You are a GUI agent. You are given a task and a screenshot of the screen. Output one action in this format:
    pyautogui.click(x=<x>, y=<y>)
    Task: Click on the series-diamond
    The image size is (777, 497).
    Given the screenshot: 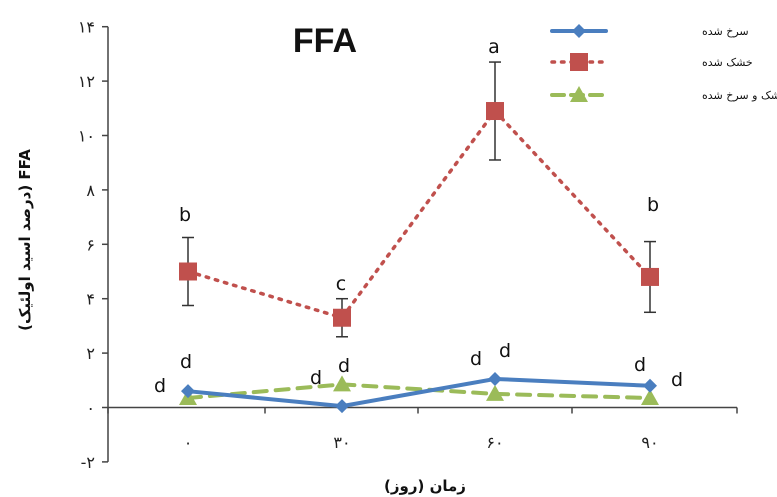 What is the action you would take?
    pyautogui.click(x=419, y=392)
    